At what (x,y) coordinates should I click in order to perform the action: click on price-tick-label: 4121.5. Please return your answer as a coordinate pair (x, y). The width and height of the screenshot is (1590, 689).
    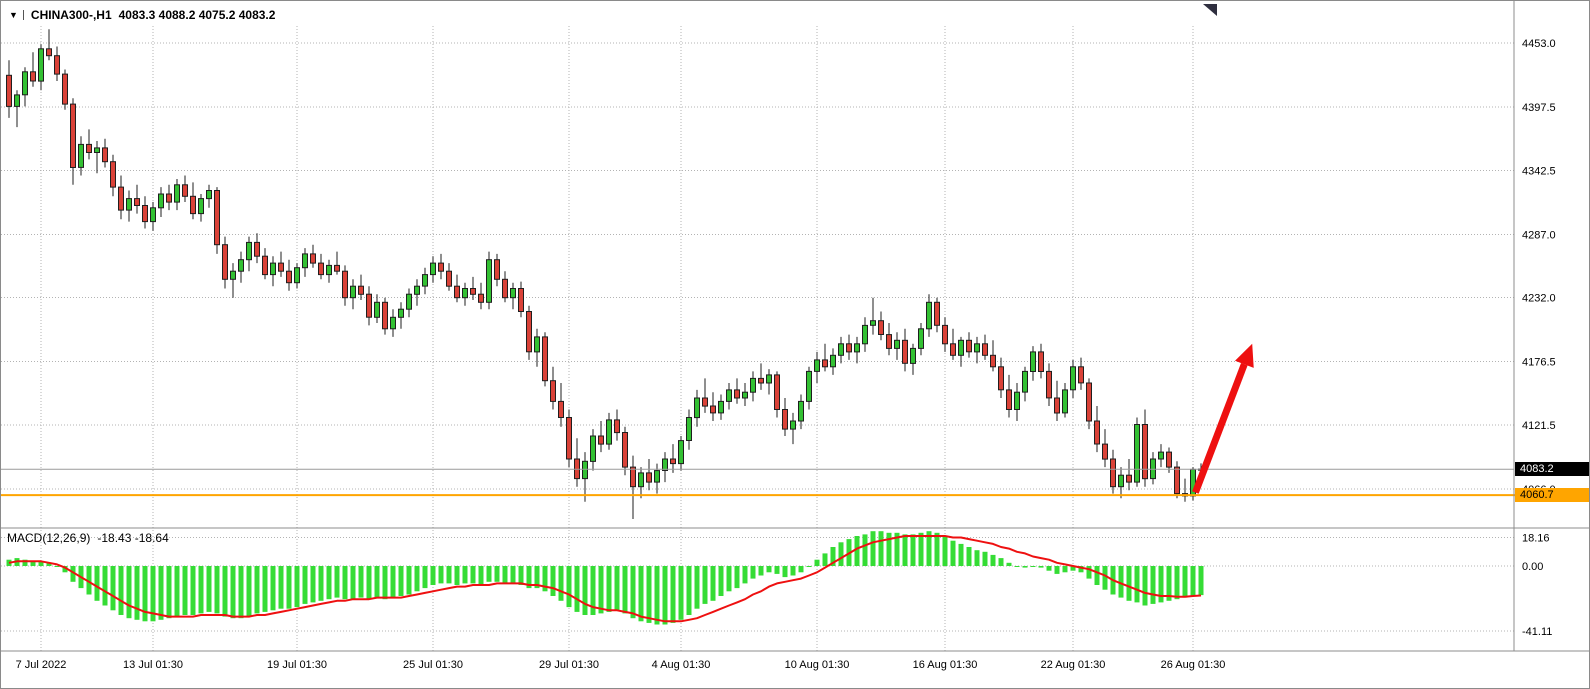
    Looking at the image, I should click on (1539, 426).